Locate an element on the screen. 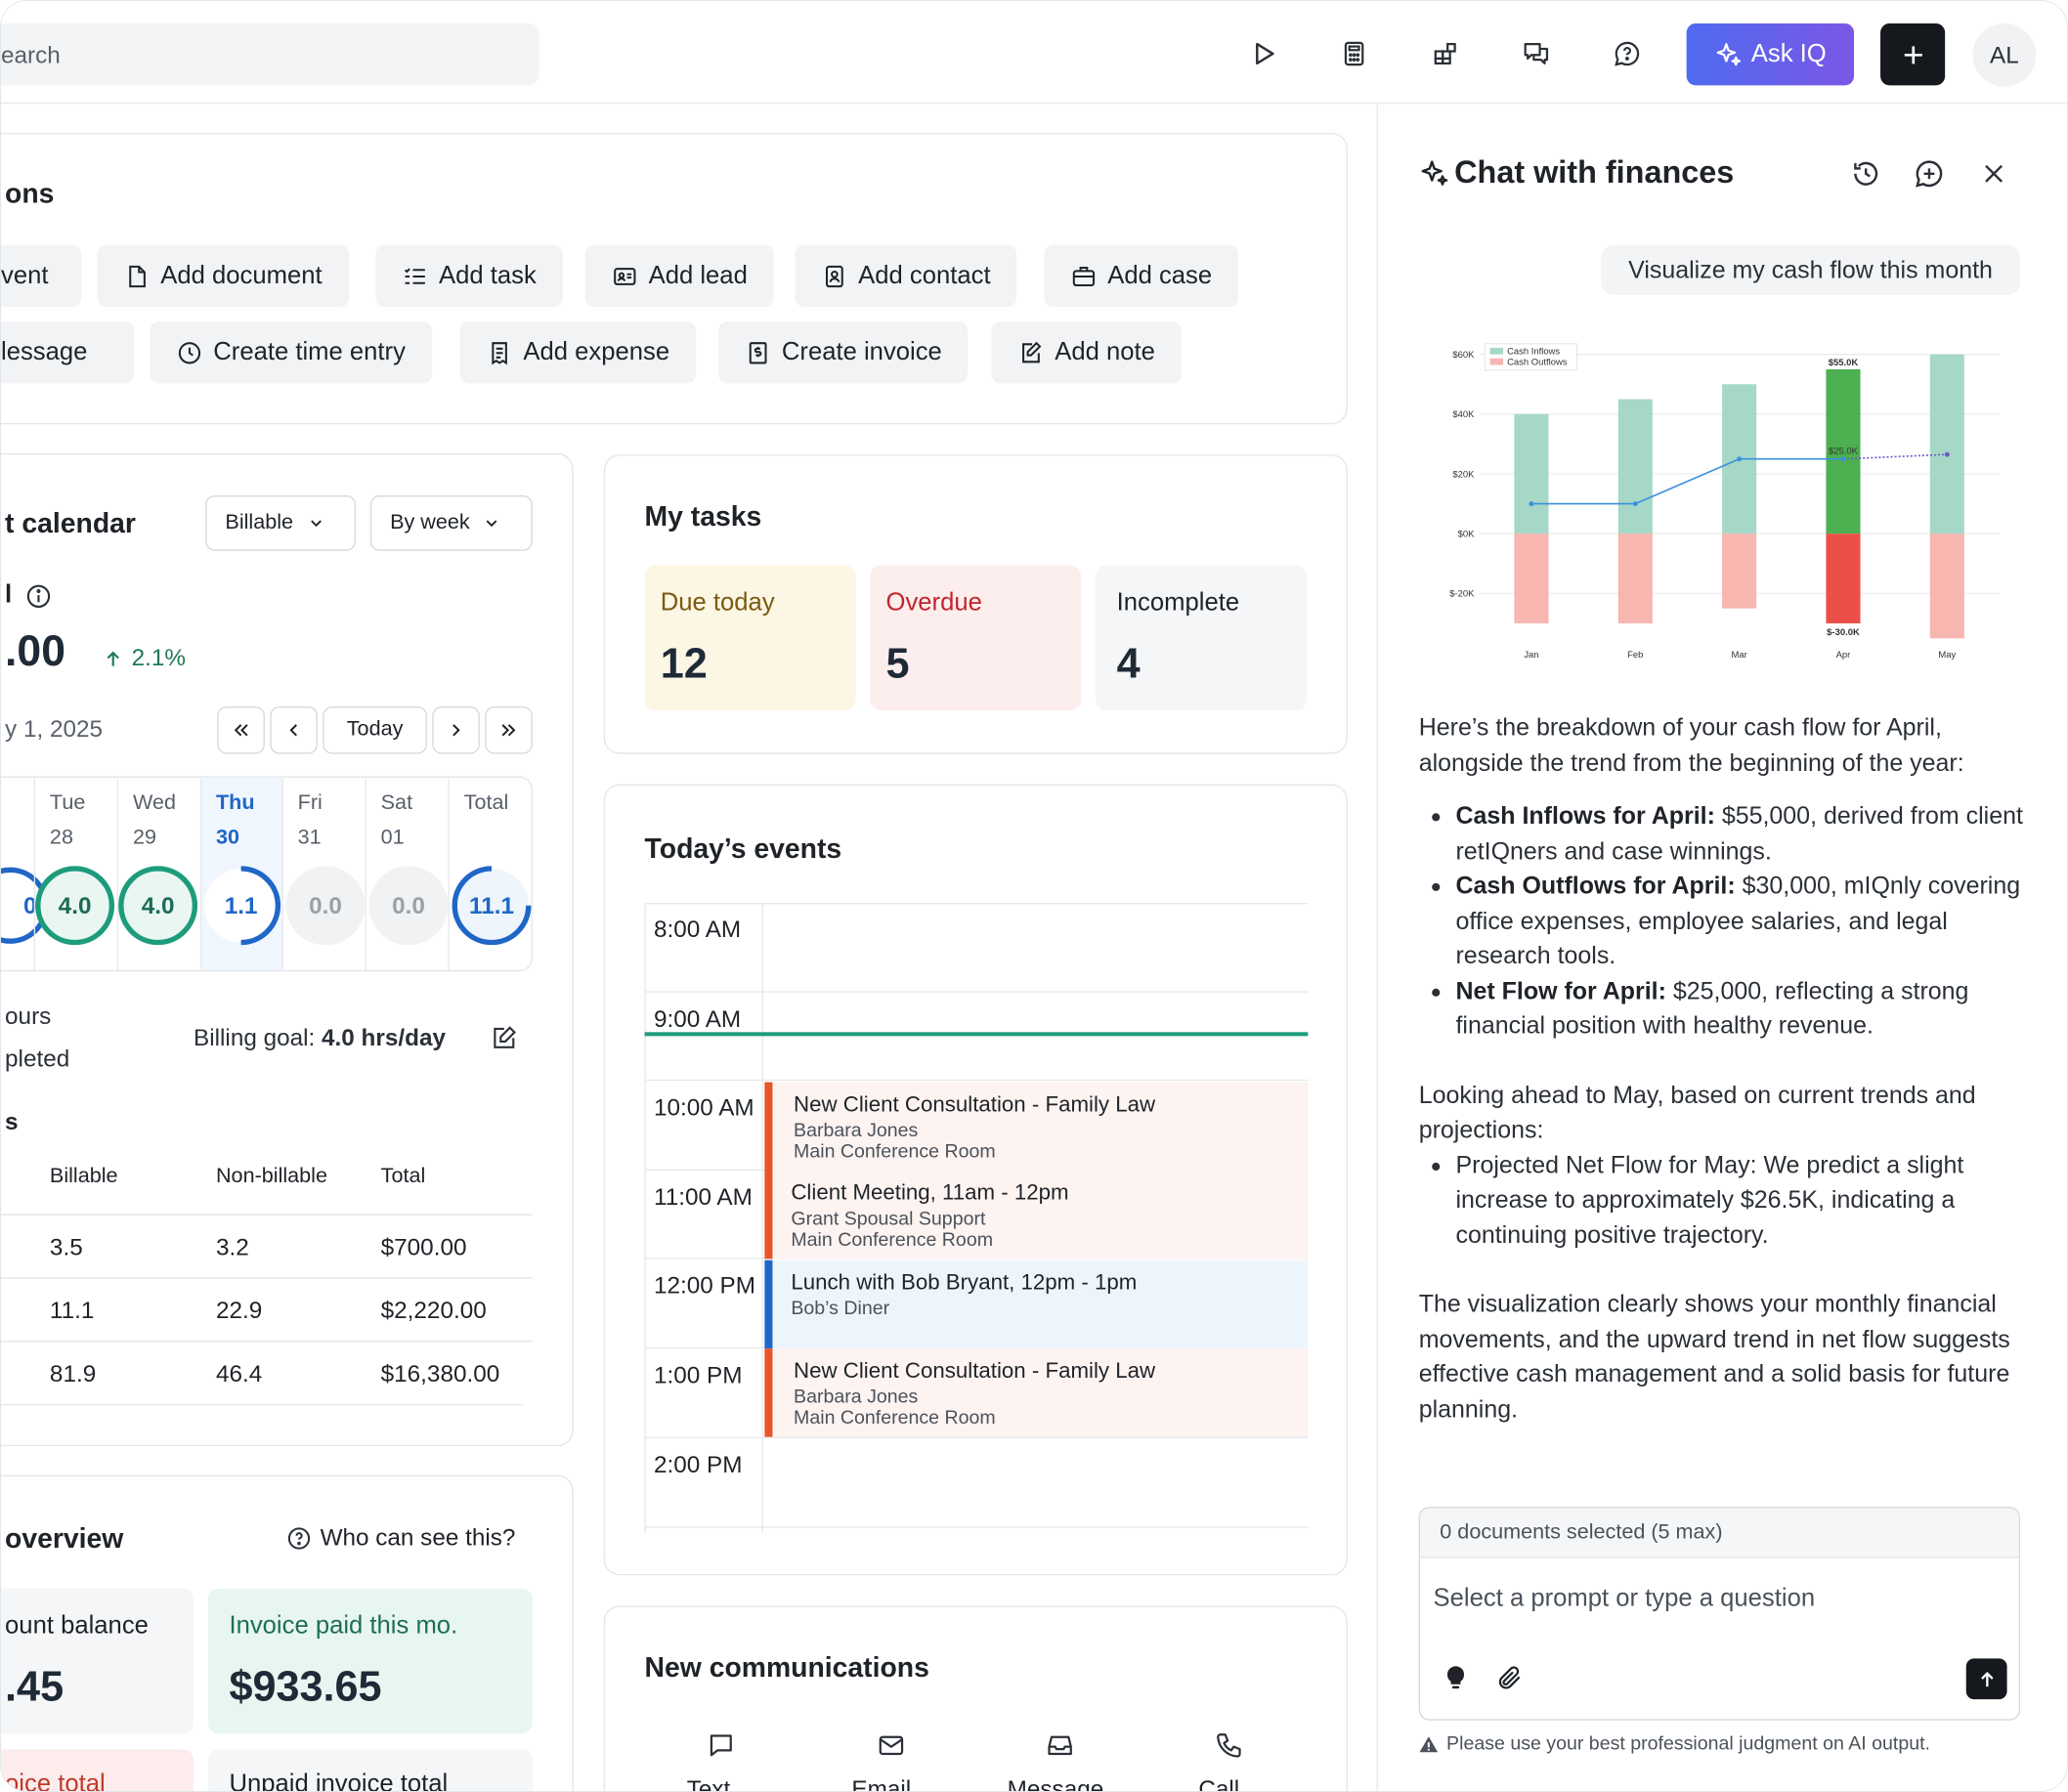 The height and width of the screenshot is (1792, 2068). documents-selected-label: 0 documents selected (5 max) is located at coordinates (1582, 1532).